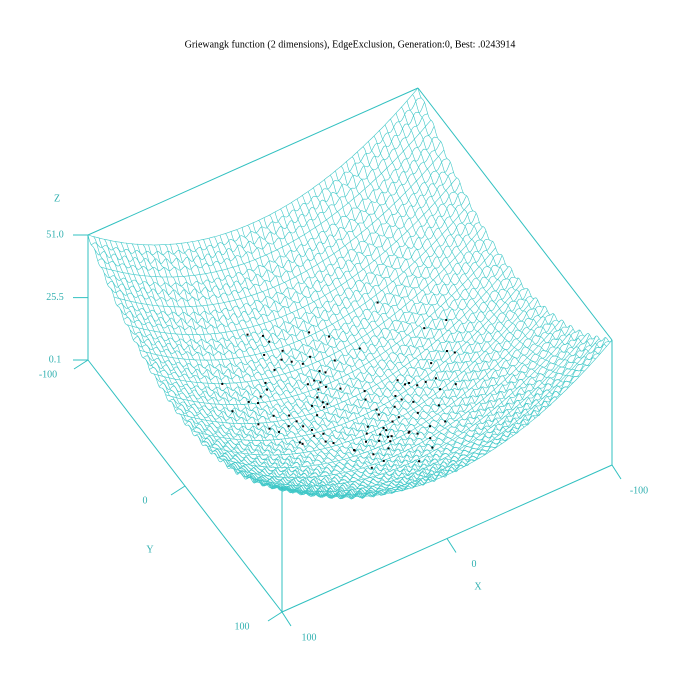  What do you see at coordinates (55, 359) in the screenshot?
I see `z-tick-label: 0.1` at bounding box center [55, 359].